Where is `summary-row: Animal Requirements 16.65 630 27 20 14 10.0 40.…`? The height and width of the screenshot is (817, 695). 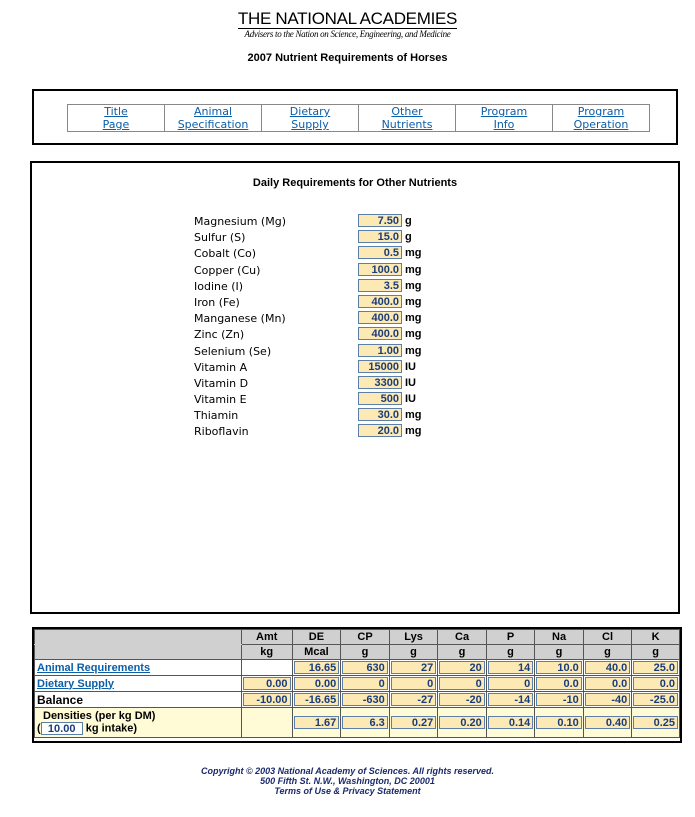 summary-row: Animal Requirements 16.65 630 27 20 14 10.0 40.… is located at coordinates (357, 667).